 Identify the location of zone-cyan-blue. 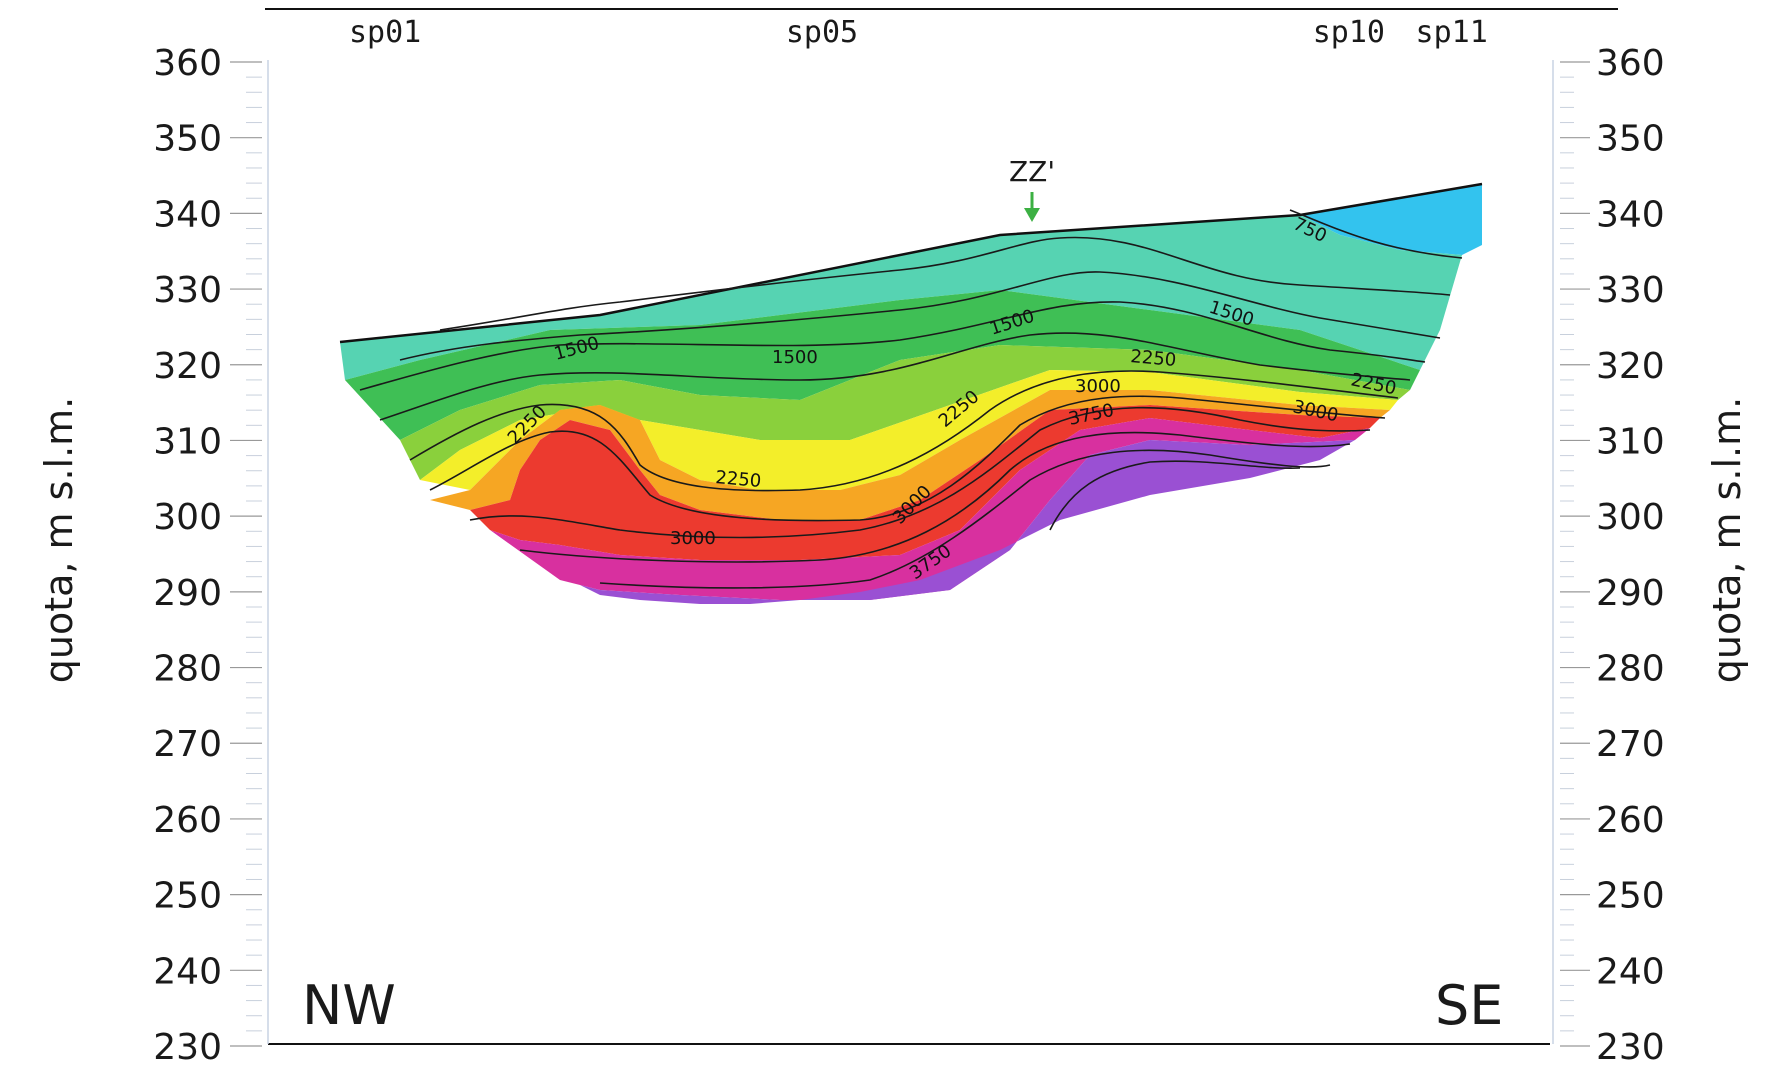
(1391, 219).